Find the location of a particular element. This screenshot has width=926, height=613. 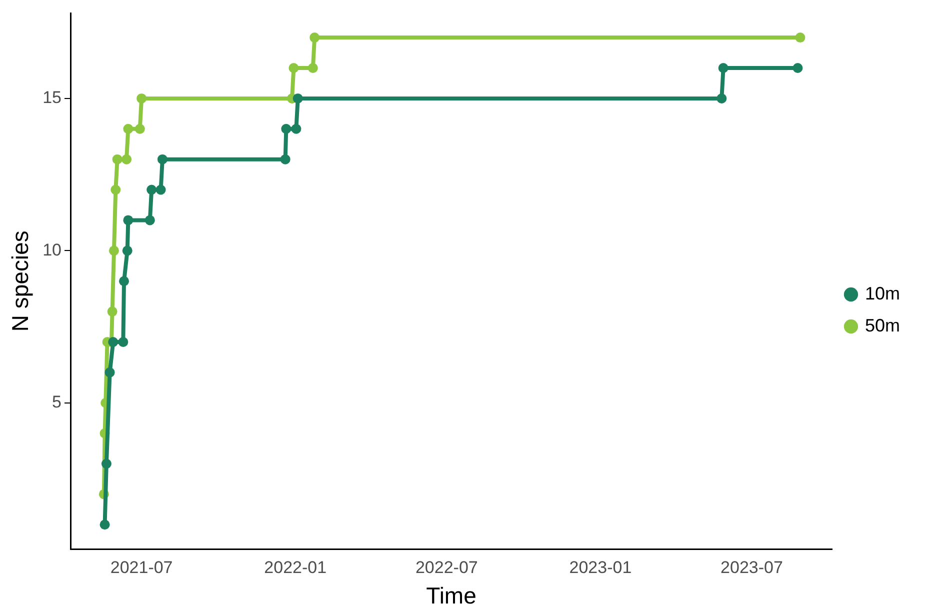

y-tick-label: 15 is located at coordinates (52, 98).